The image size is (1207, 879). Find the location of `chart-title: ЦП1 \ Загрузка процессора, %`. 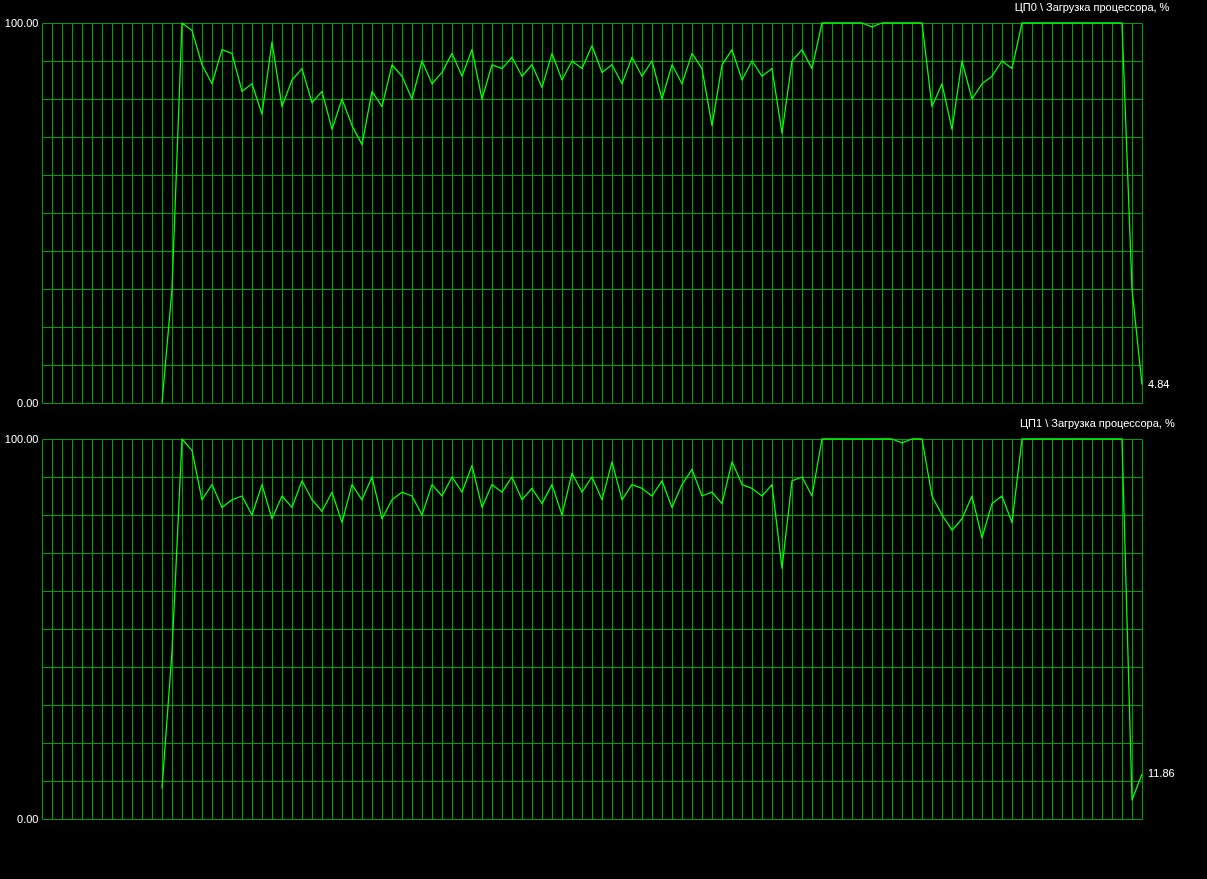

chart-title: ЦП1 \ Загрузка процессора, % is located at coordinates (1097, 423).